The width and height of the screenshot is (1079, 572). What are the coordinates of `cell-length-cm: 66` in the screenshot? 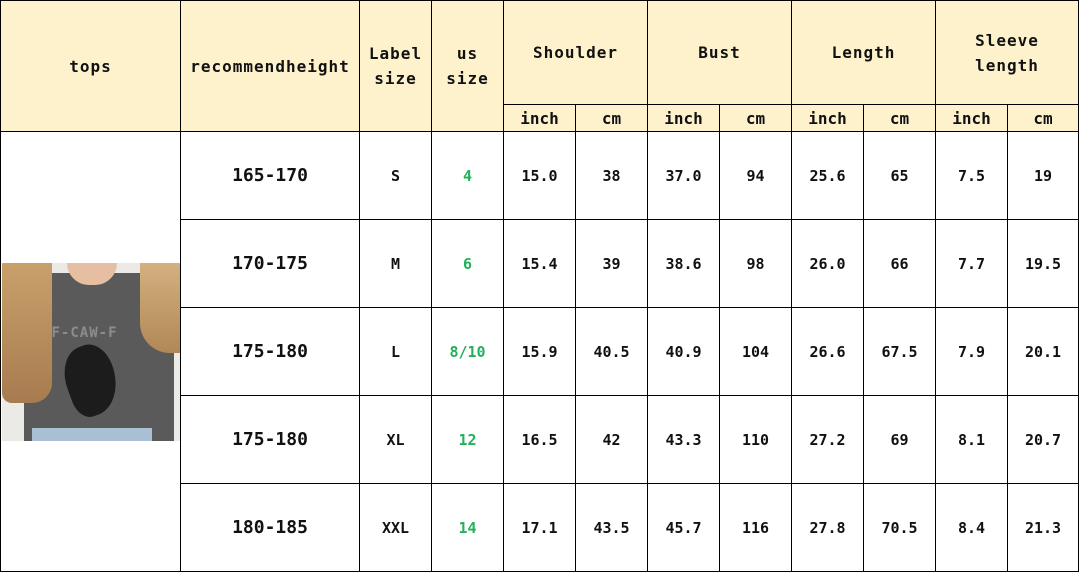 It's located at (899, 263).